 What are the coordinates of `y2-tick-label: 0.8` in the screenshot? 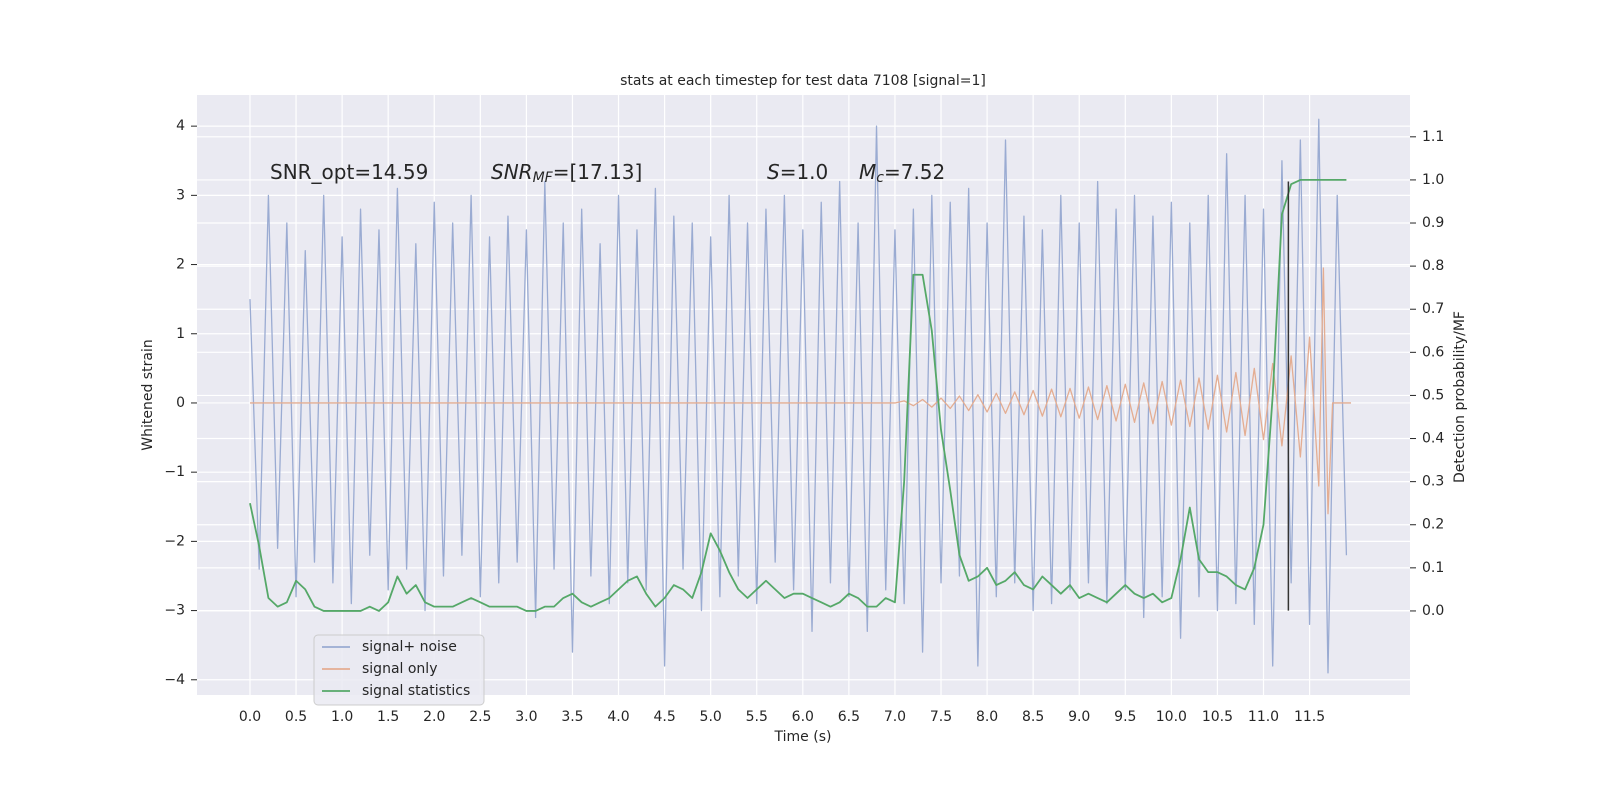 It's located at (1433, 266).